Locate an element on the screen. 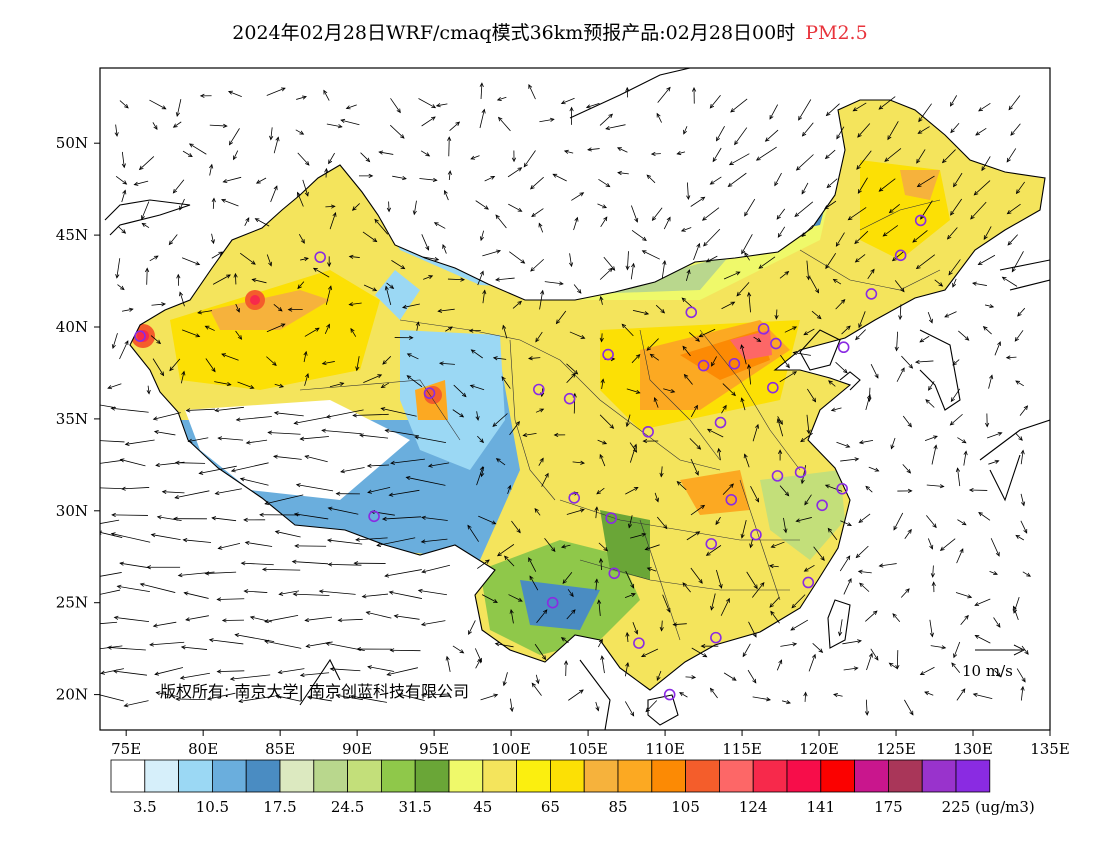  lon-tick-label: 100E is located at coordinates (511, 749).